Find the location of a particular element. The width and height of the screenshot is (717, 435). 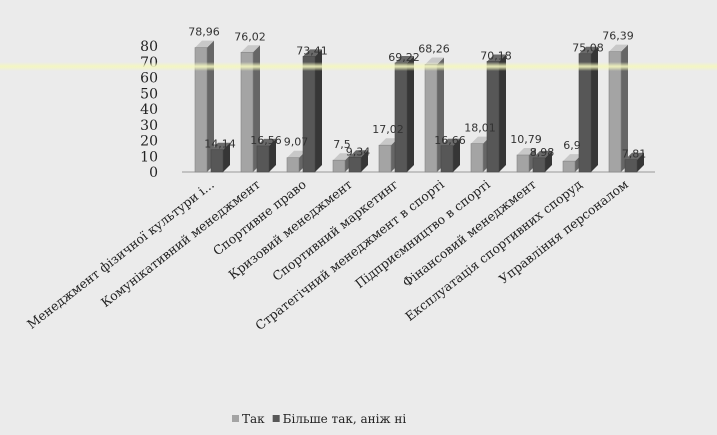

data-label: 10,79 is located at coordinates (526, 139).